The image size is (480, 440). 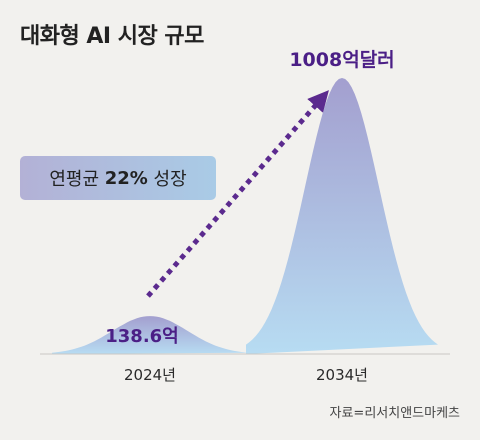 What do you see at coordinates (342, 375) in the screenshot?
I see `x-tick-2034: 2034년` at bounding box center [342, 375].